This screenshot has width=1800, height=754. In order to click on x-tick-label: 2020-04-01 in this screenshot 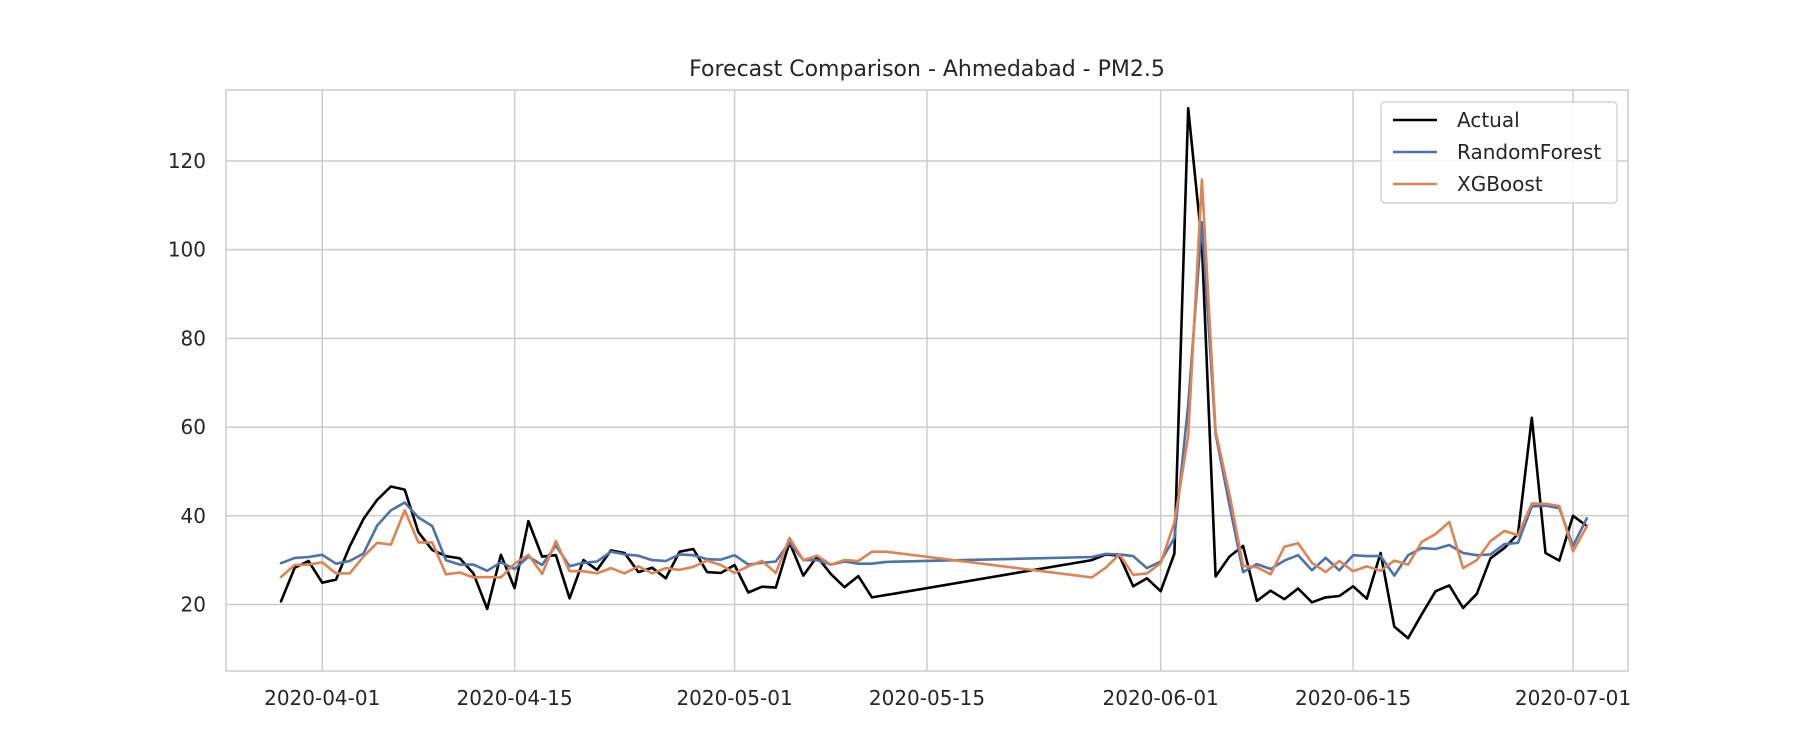, I will do `click(322, 698)`.